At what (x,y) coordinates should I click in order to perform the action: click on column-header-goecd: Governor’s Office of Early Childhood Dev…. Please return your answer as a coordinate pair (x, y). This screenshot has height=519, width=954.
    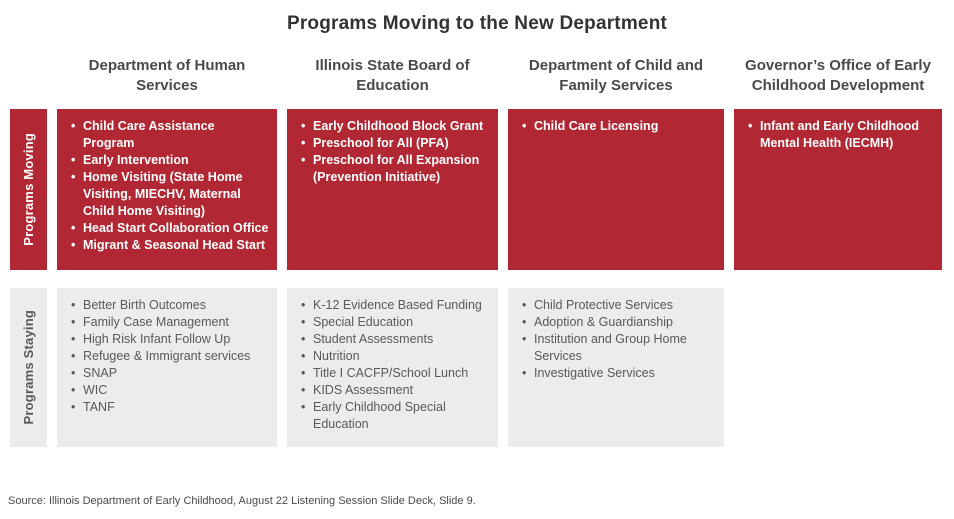
    Looking at the image, I should click on (838, 75).